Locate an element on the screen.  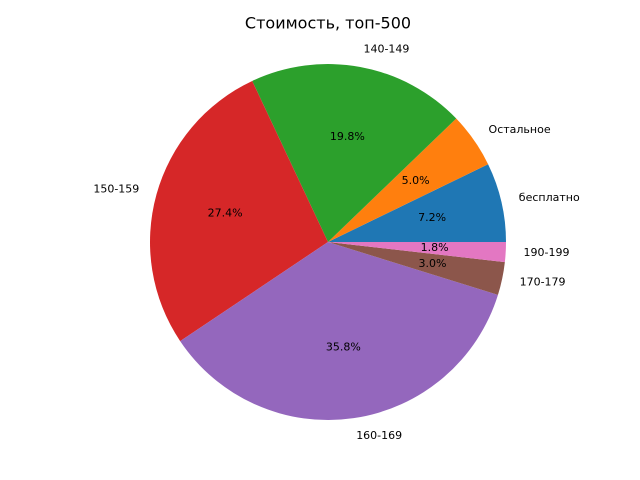
slice-label: 190-199 is located at coordinates (546, 252).